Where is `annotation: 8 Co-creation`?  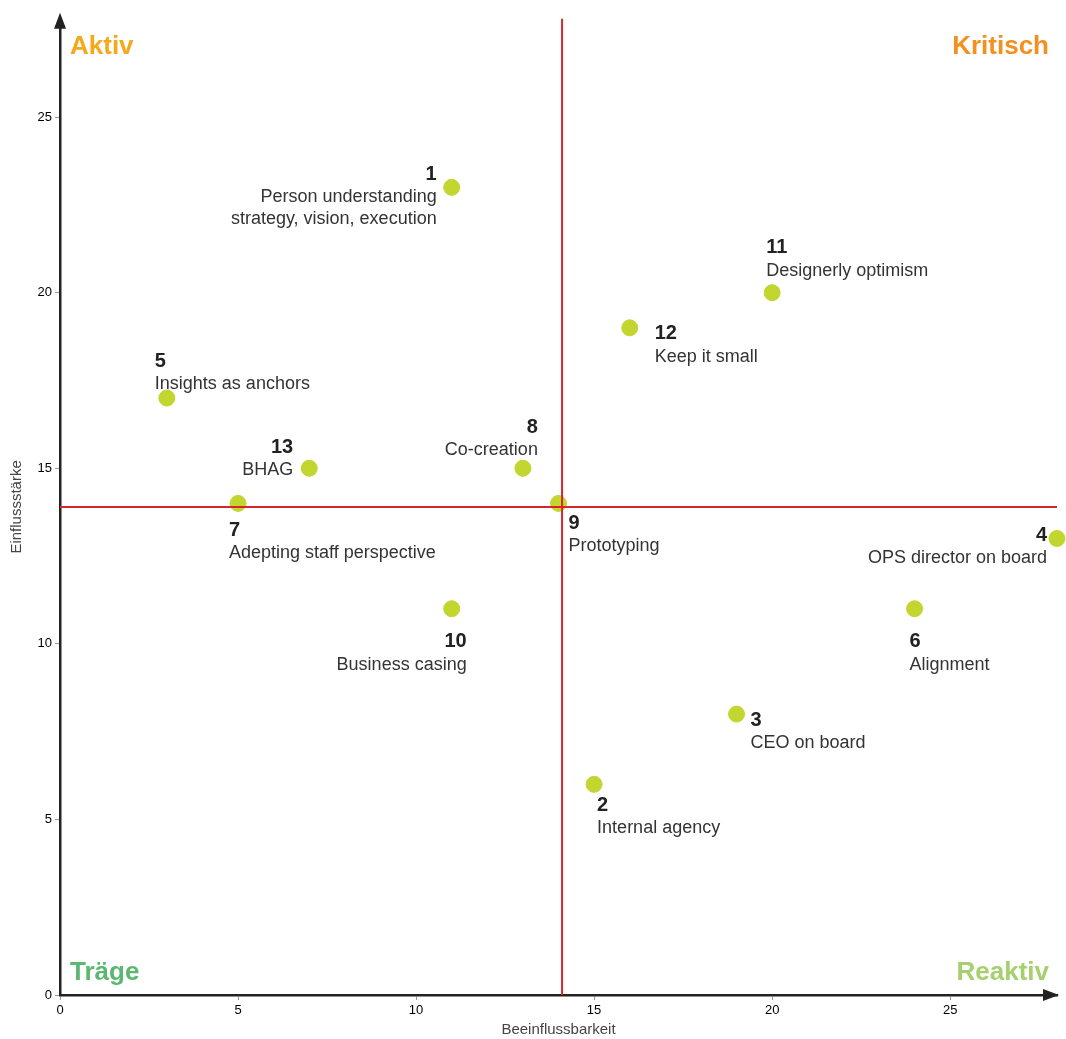
annotation: 8 Co-creation is located at coordinates (491, 437).